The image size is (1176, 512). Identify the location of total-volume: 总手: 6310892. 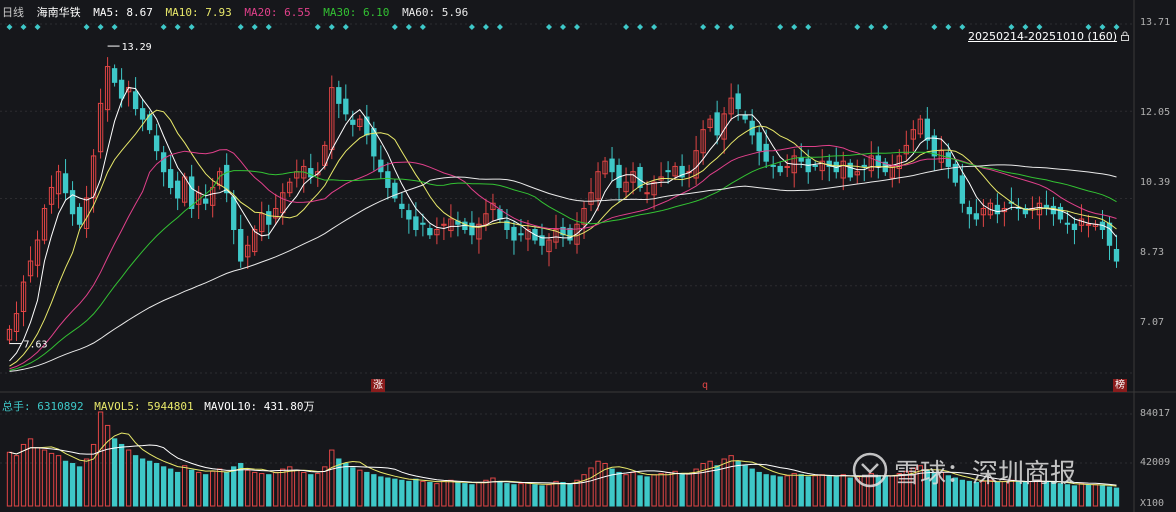
(43, 406).